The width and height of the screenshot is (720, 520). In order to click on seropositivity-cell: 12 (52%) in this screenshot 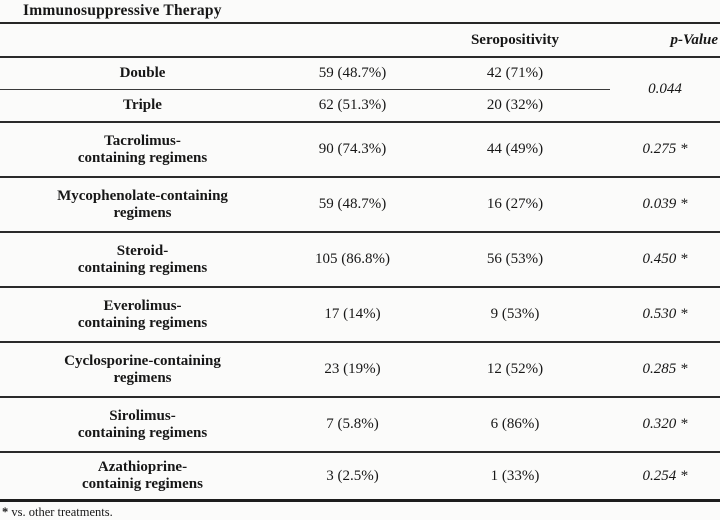, I will do `click(515, 370)`.